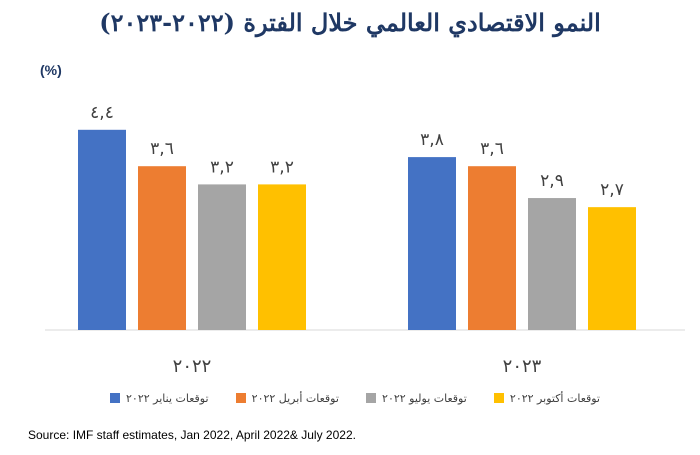  I want to click on unit-label: (%), so click(51, 70).